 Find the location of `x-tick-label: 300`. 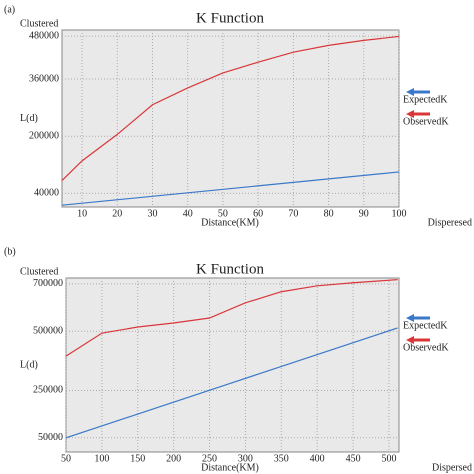

x-tick-label: 300 is located at coordinates (245, 458).